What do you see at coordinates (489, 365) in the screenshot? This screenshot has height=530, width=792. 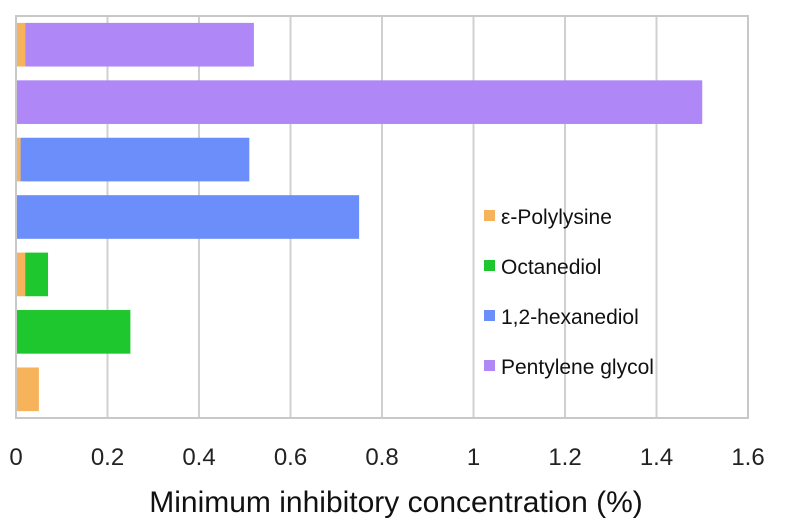 I see `legend-swatch-pentylene-glycol` at bounding box center [489, 365].